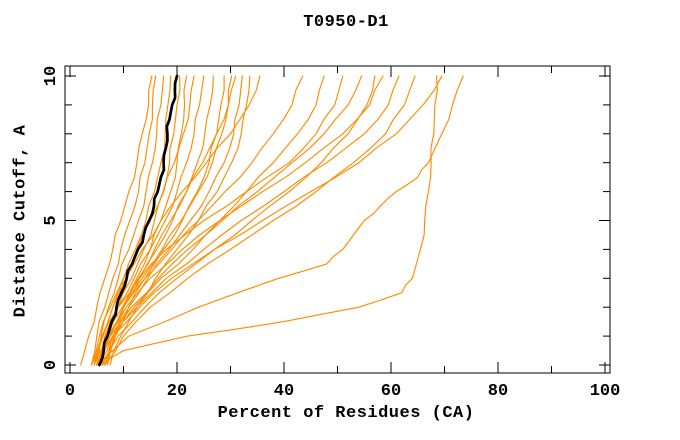  What do you see at coordinates (605, 391) in the screenshot?
I see `x-tick-label: 100` at bounding box center [605, 391].